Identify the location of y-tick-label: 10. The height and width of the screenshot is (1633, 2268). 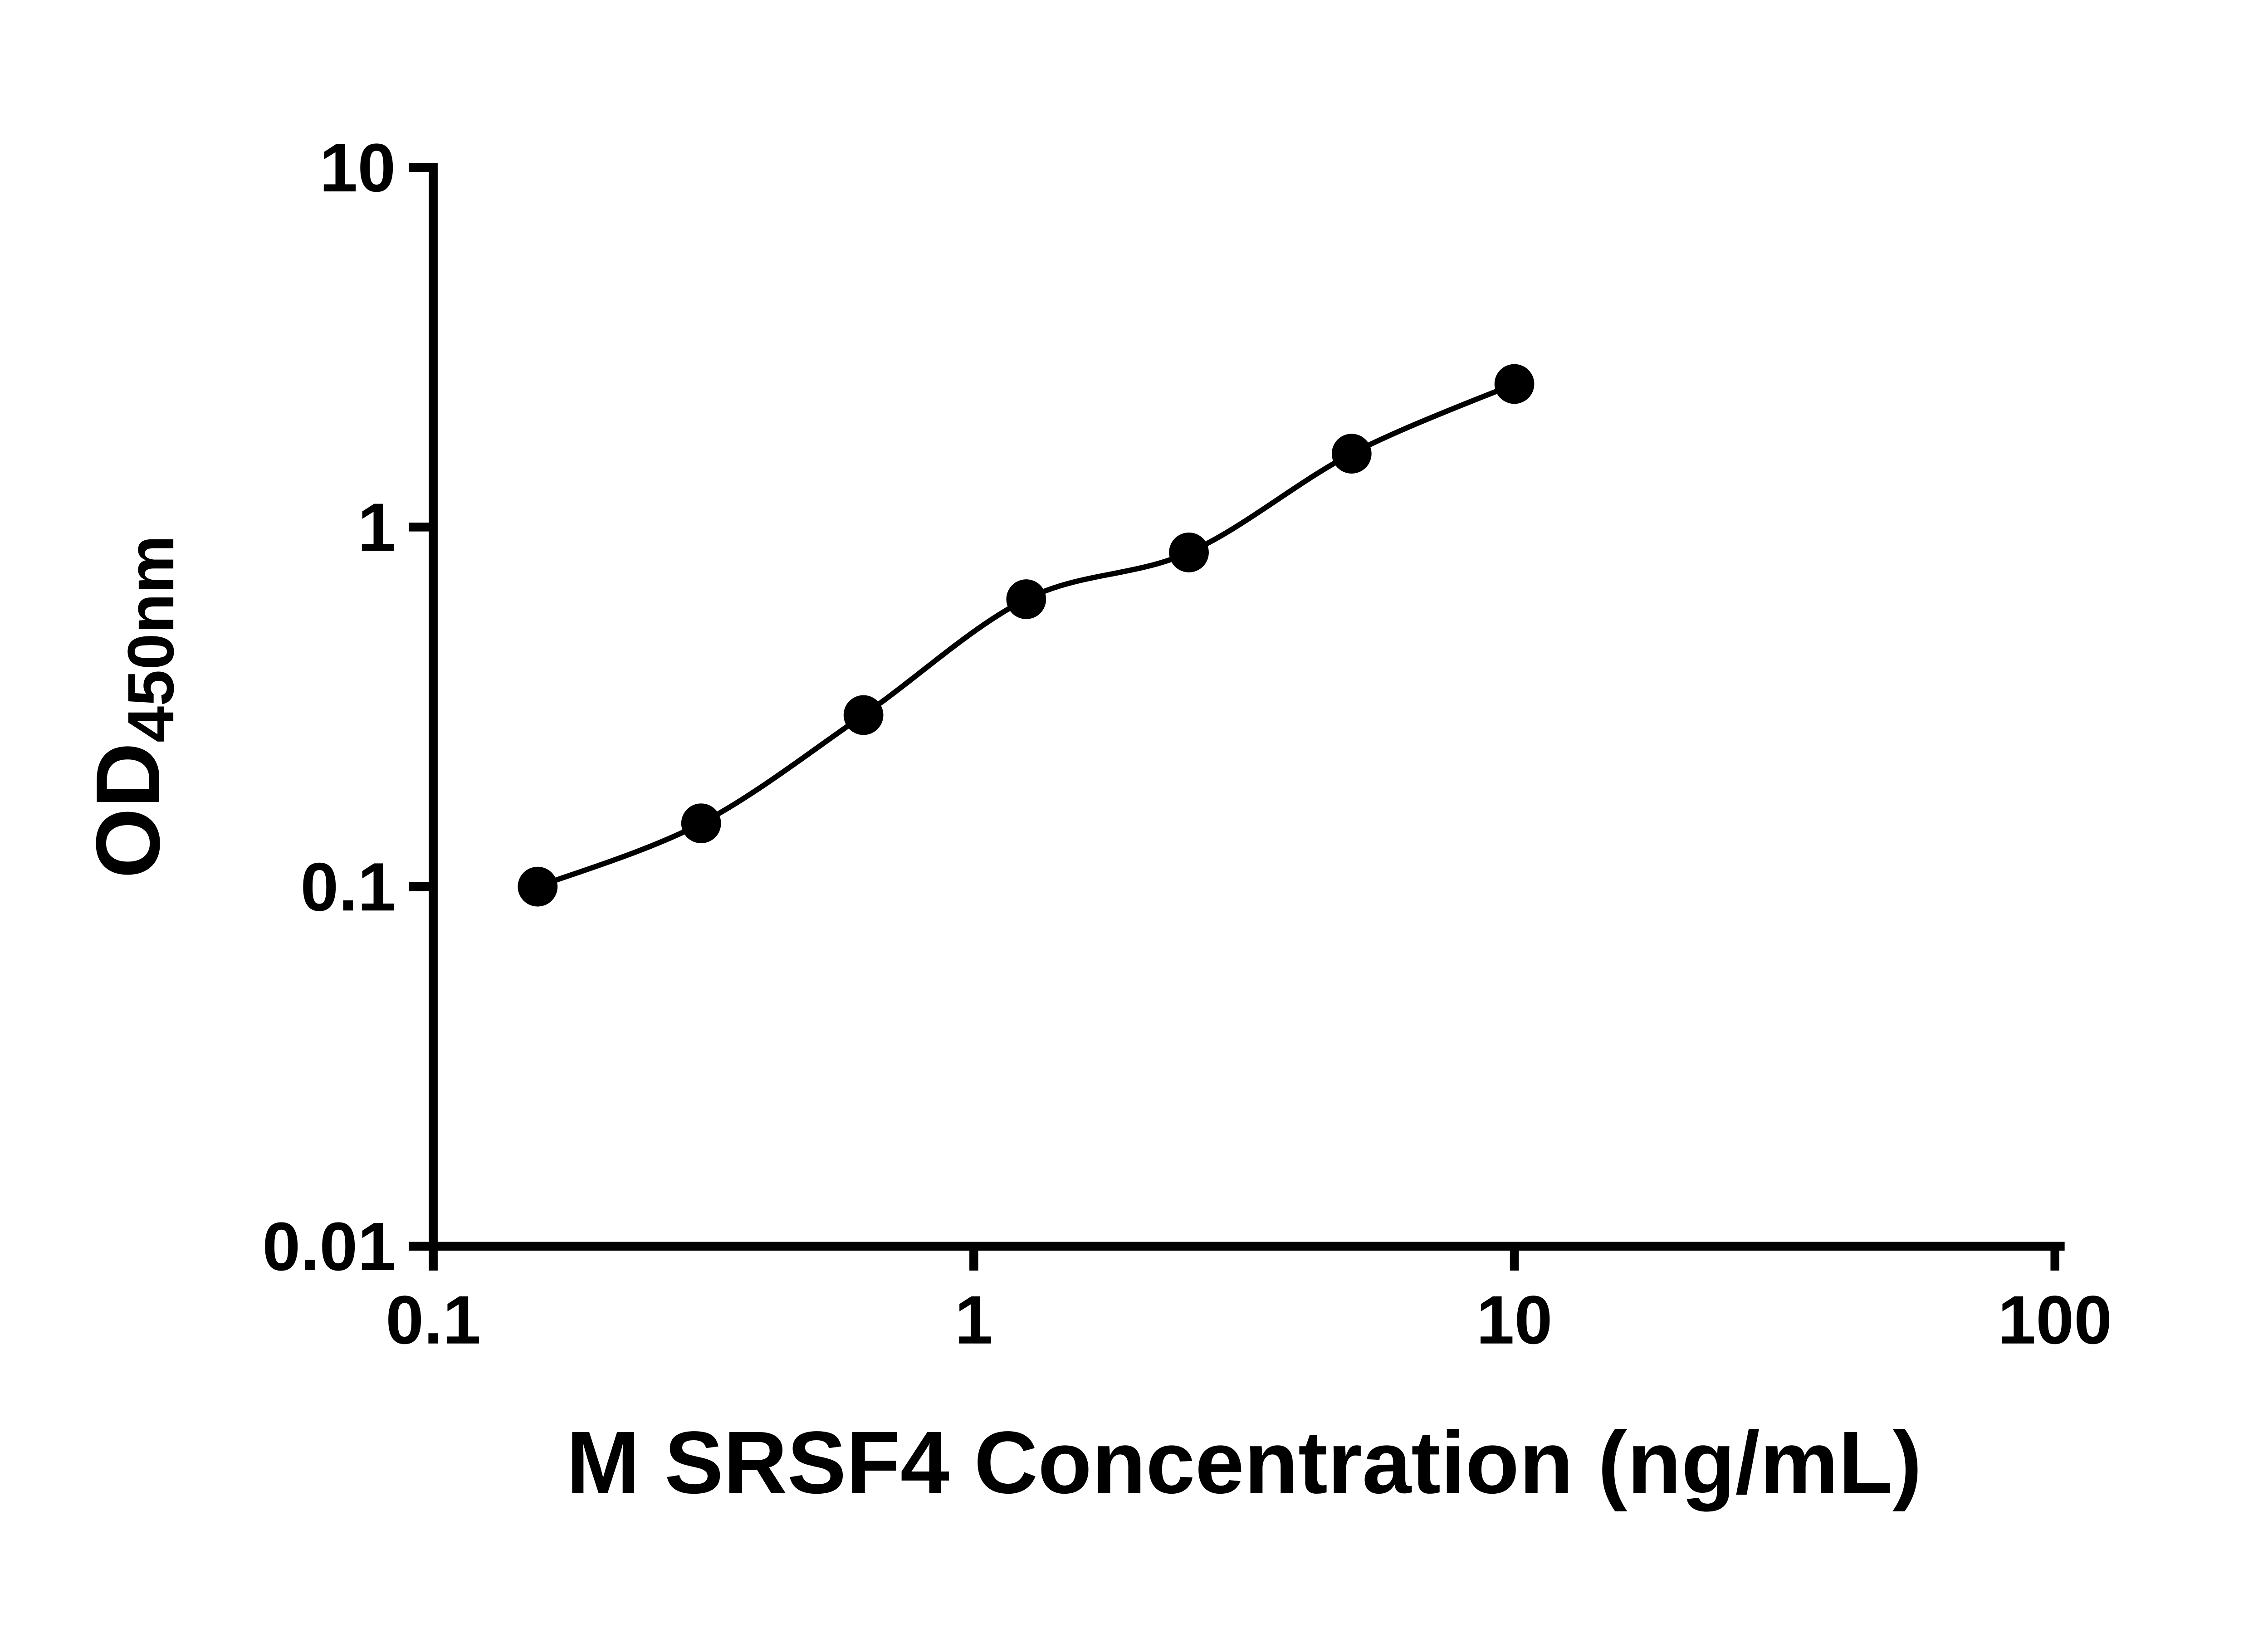
(358, 168).